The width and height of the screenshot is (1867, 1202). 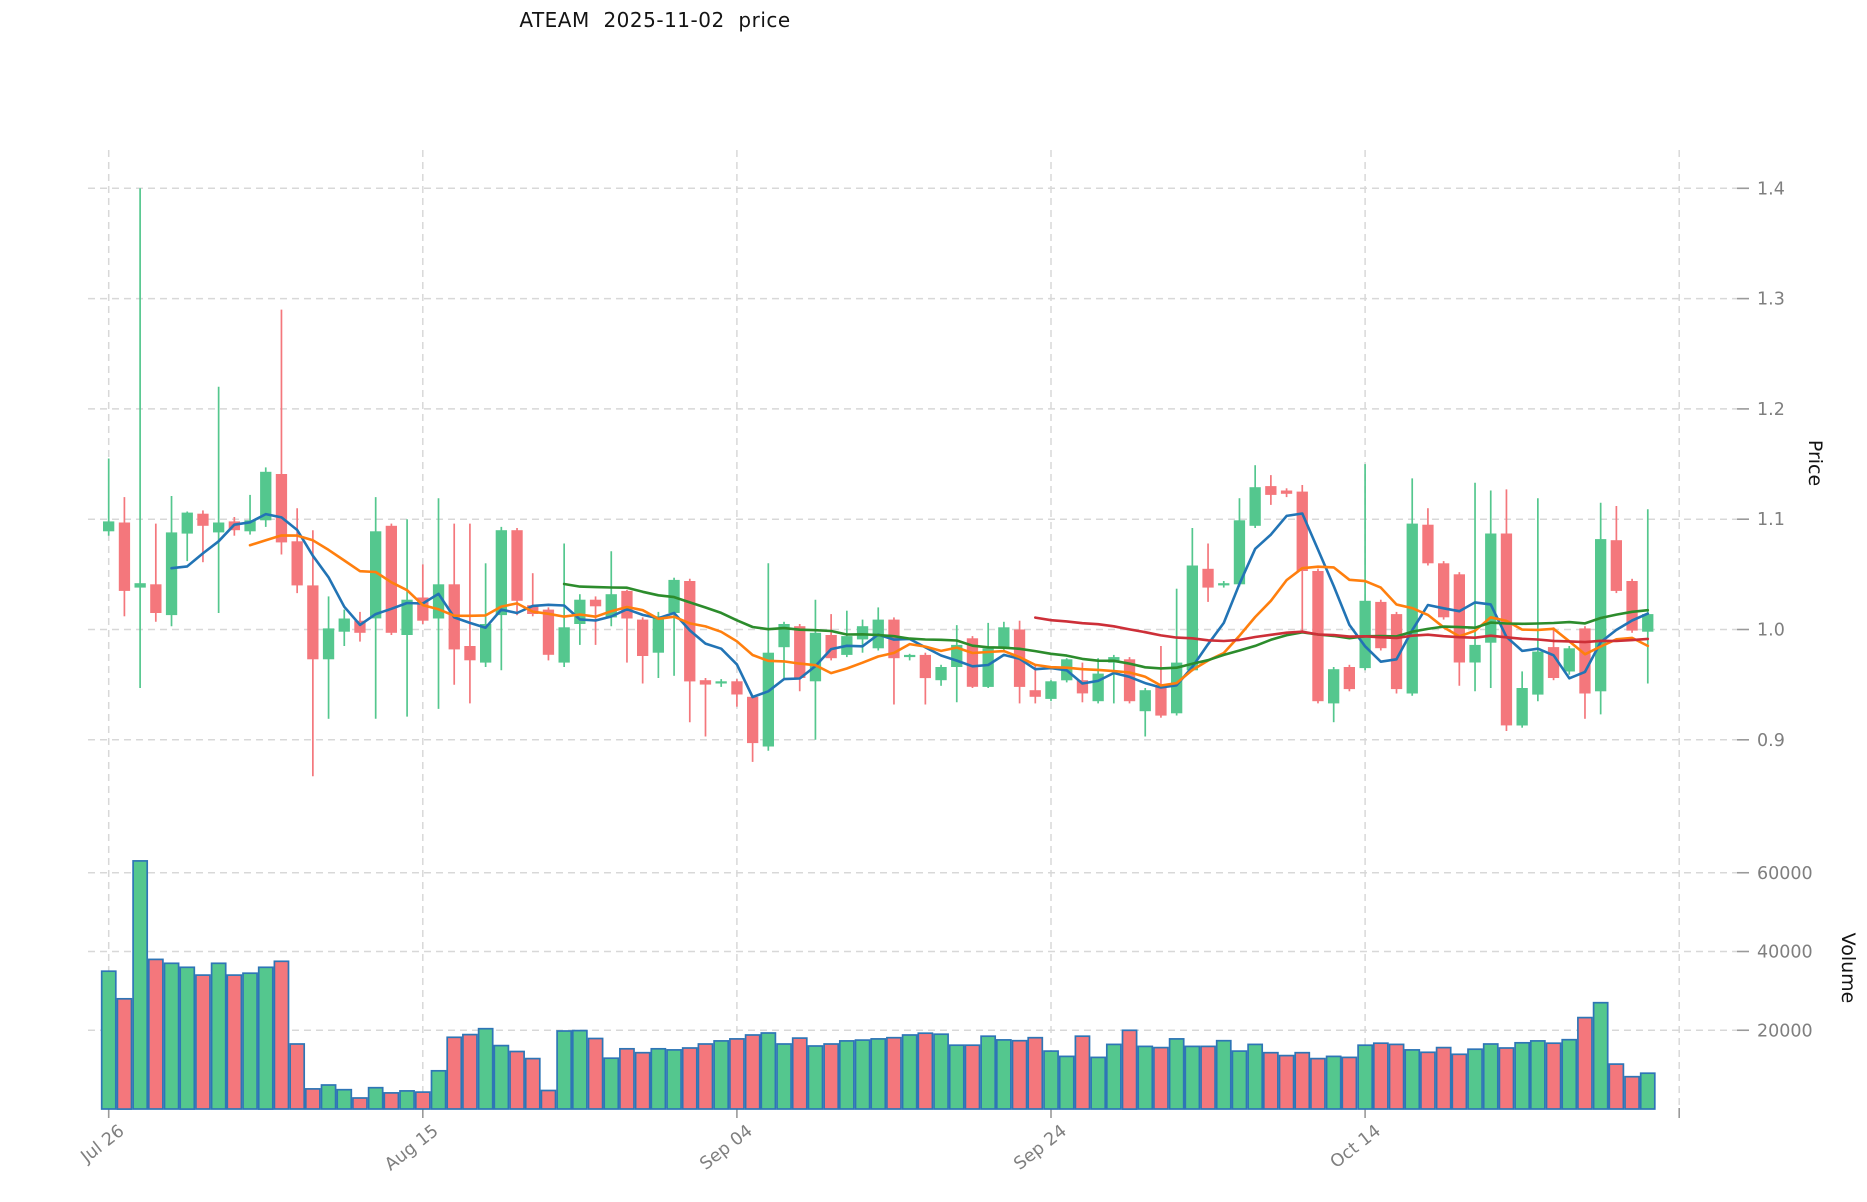 I want to click on volume-tick-label: 60000, so click(x=1785, y=874).